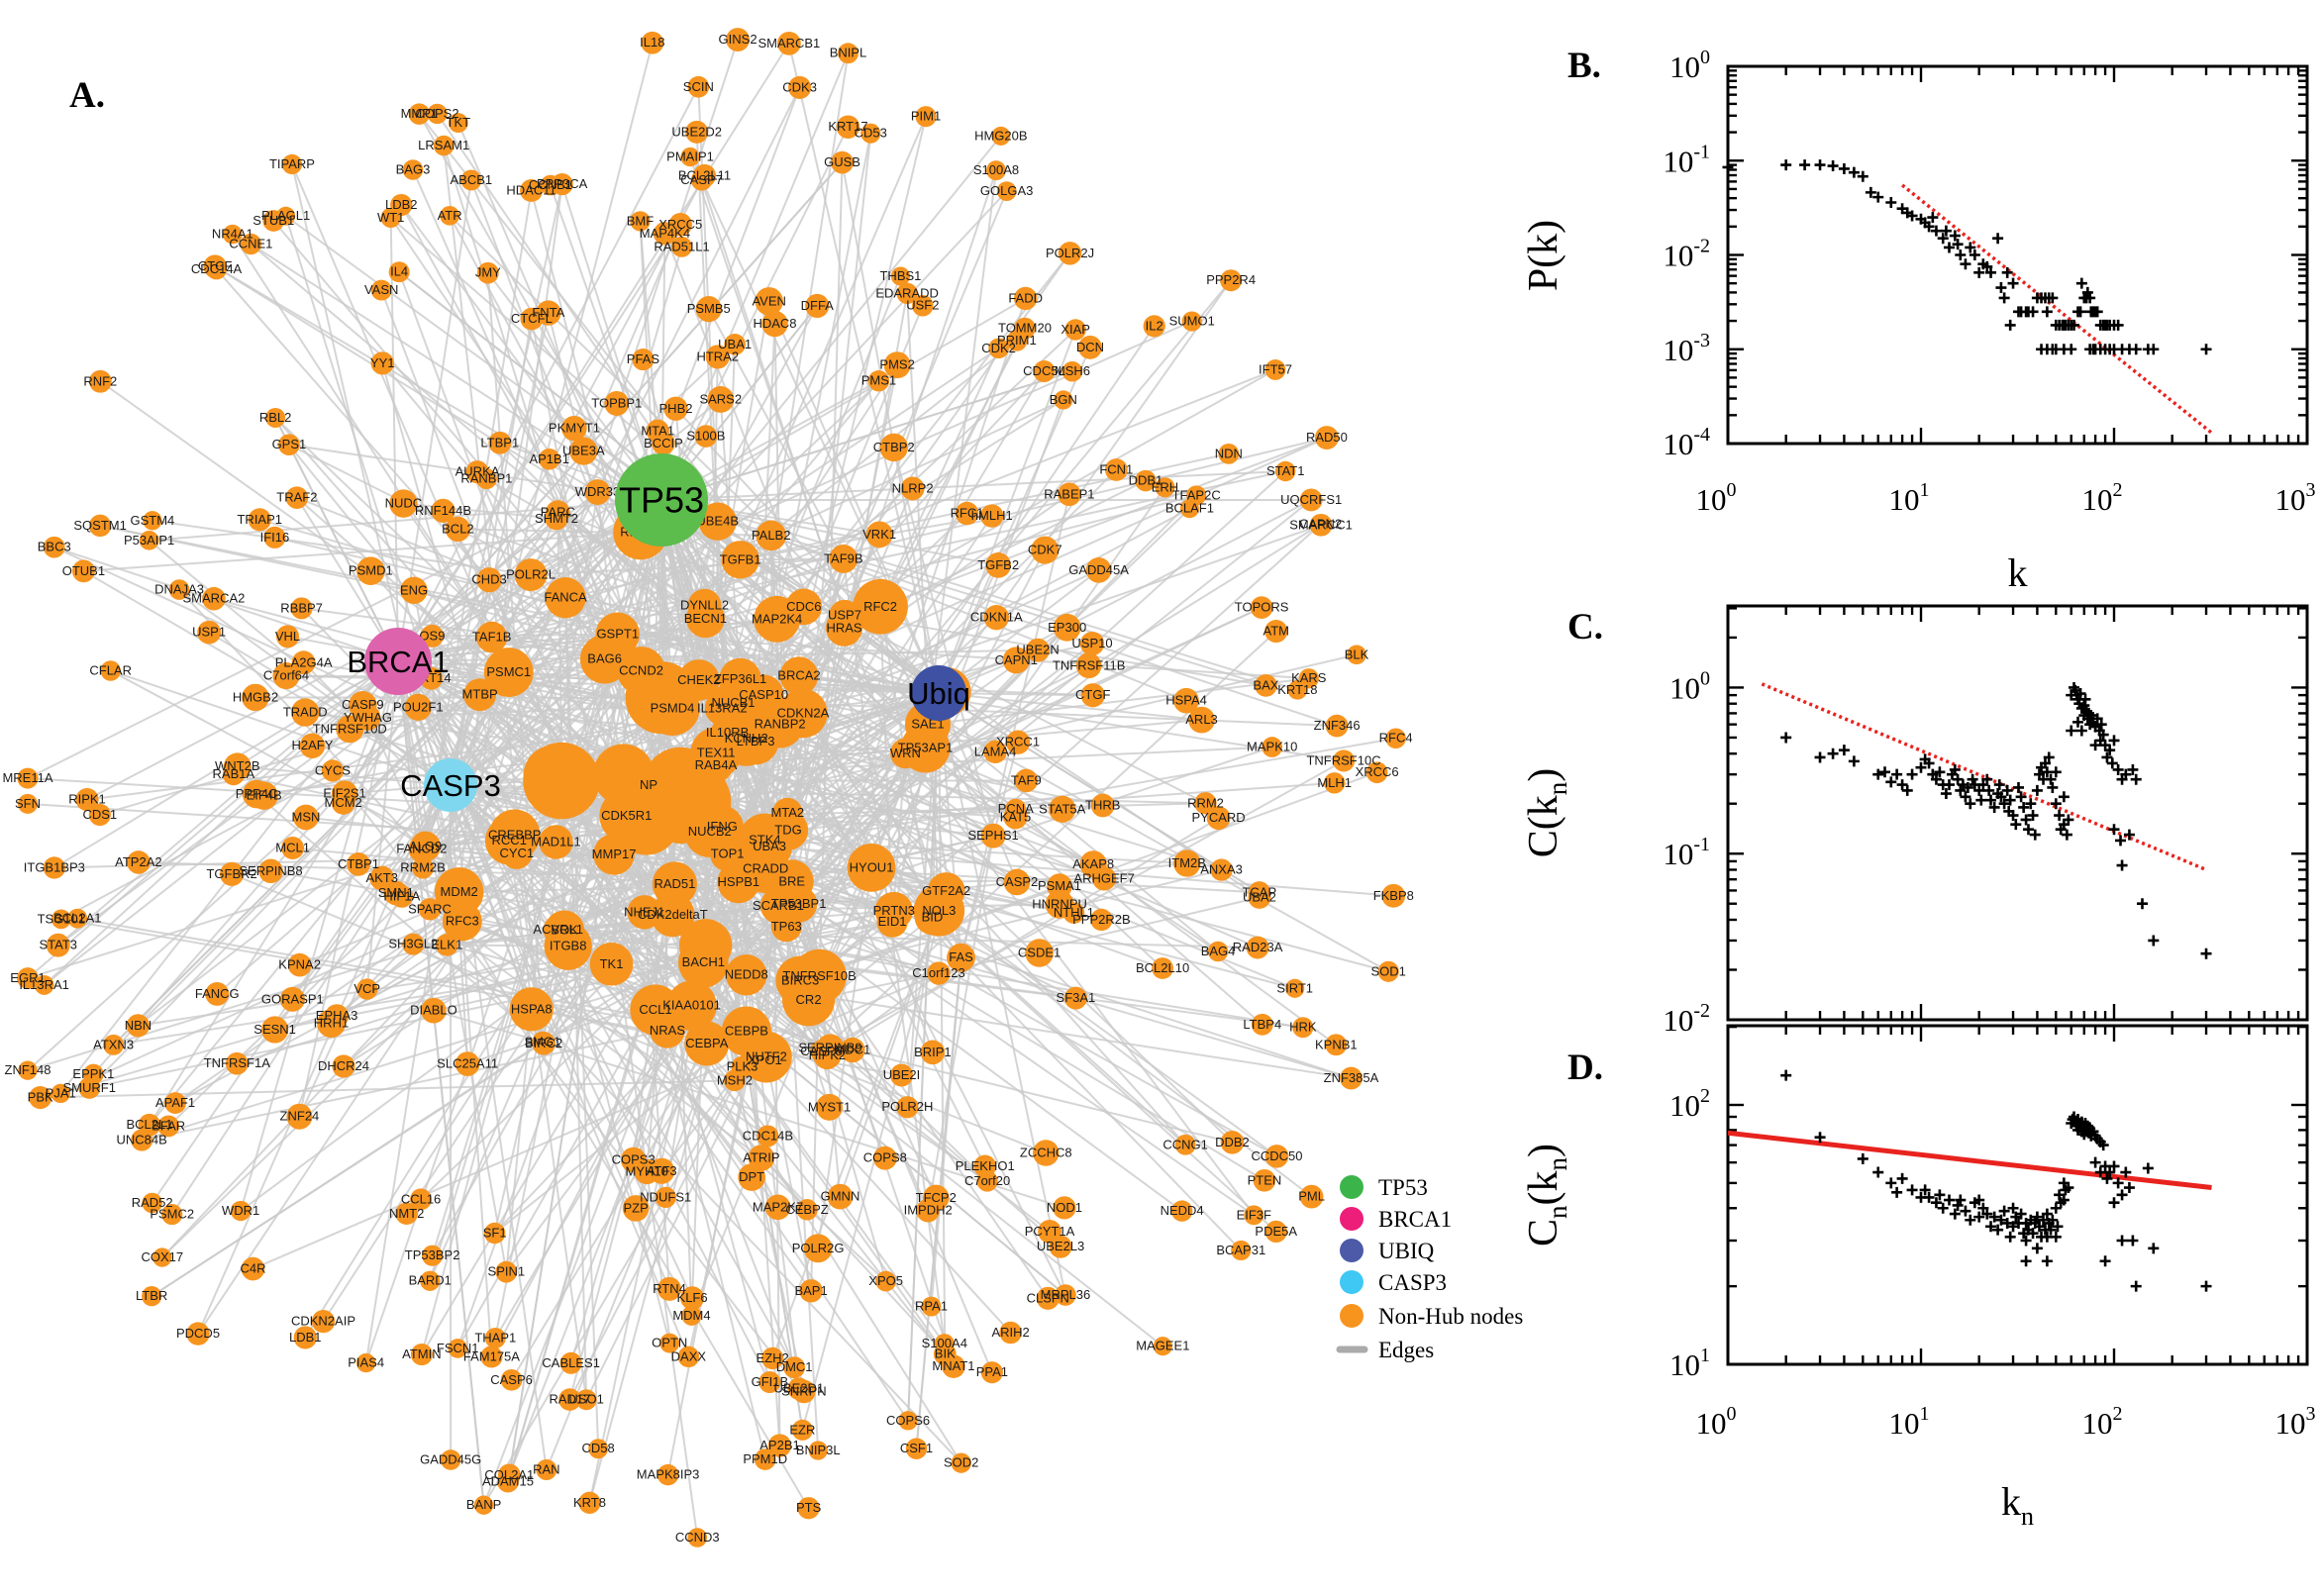 The width and height of the screenshot is (2323, 1596). Describe the element at coordinates (1025, 298) in the screenshot. I see `network-node-label: FADD` at that location.